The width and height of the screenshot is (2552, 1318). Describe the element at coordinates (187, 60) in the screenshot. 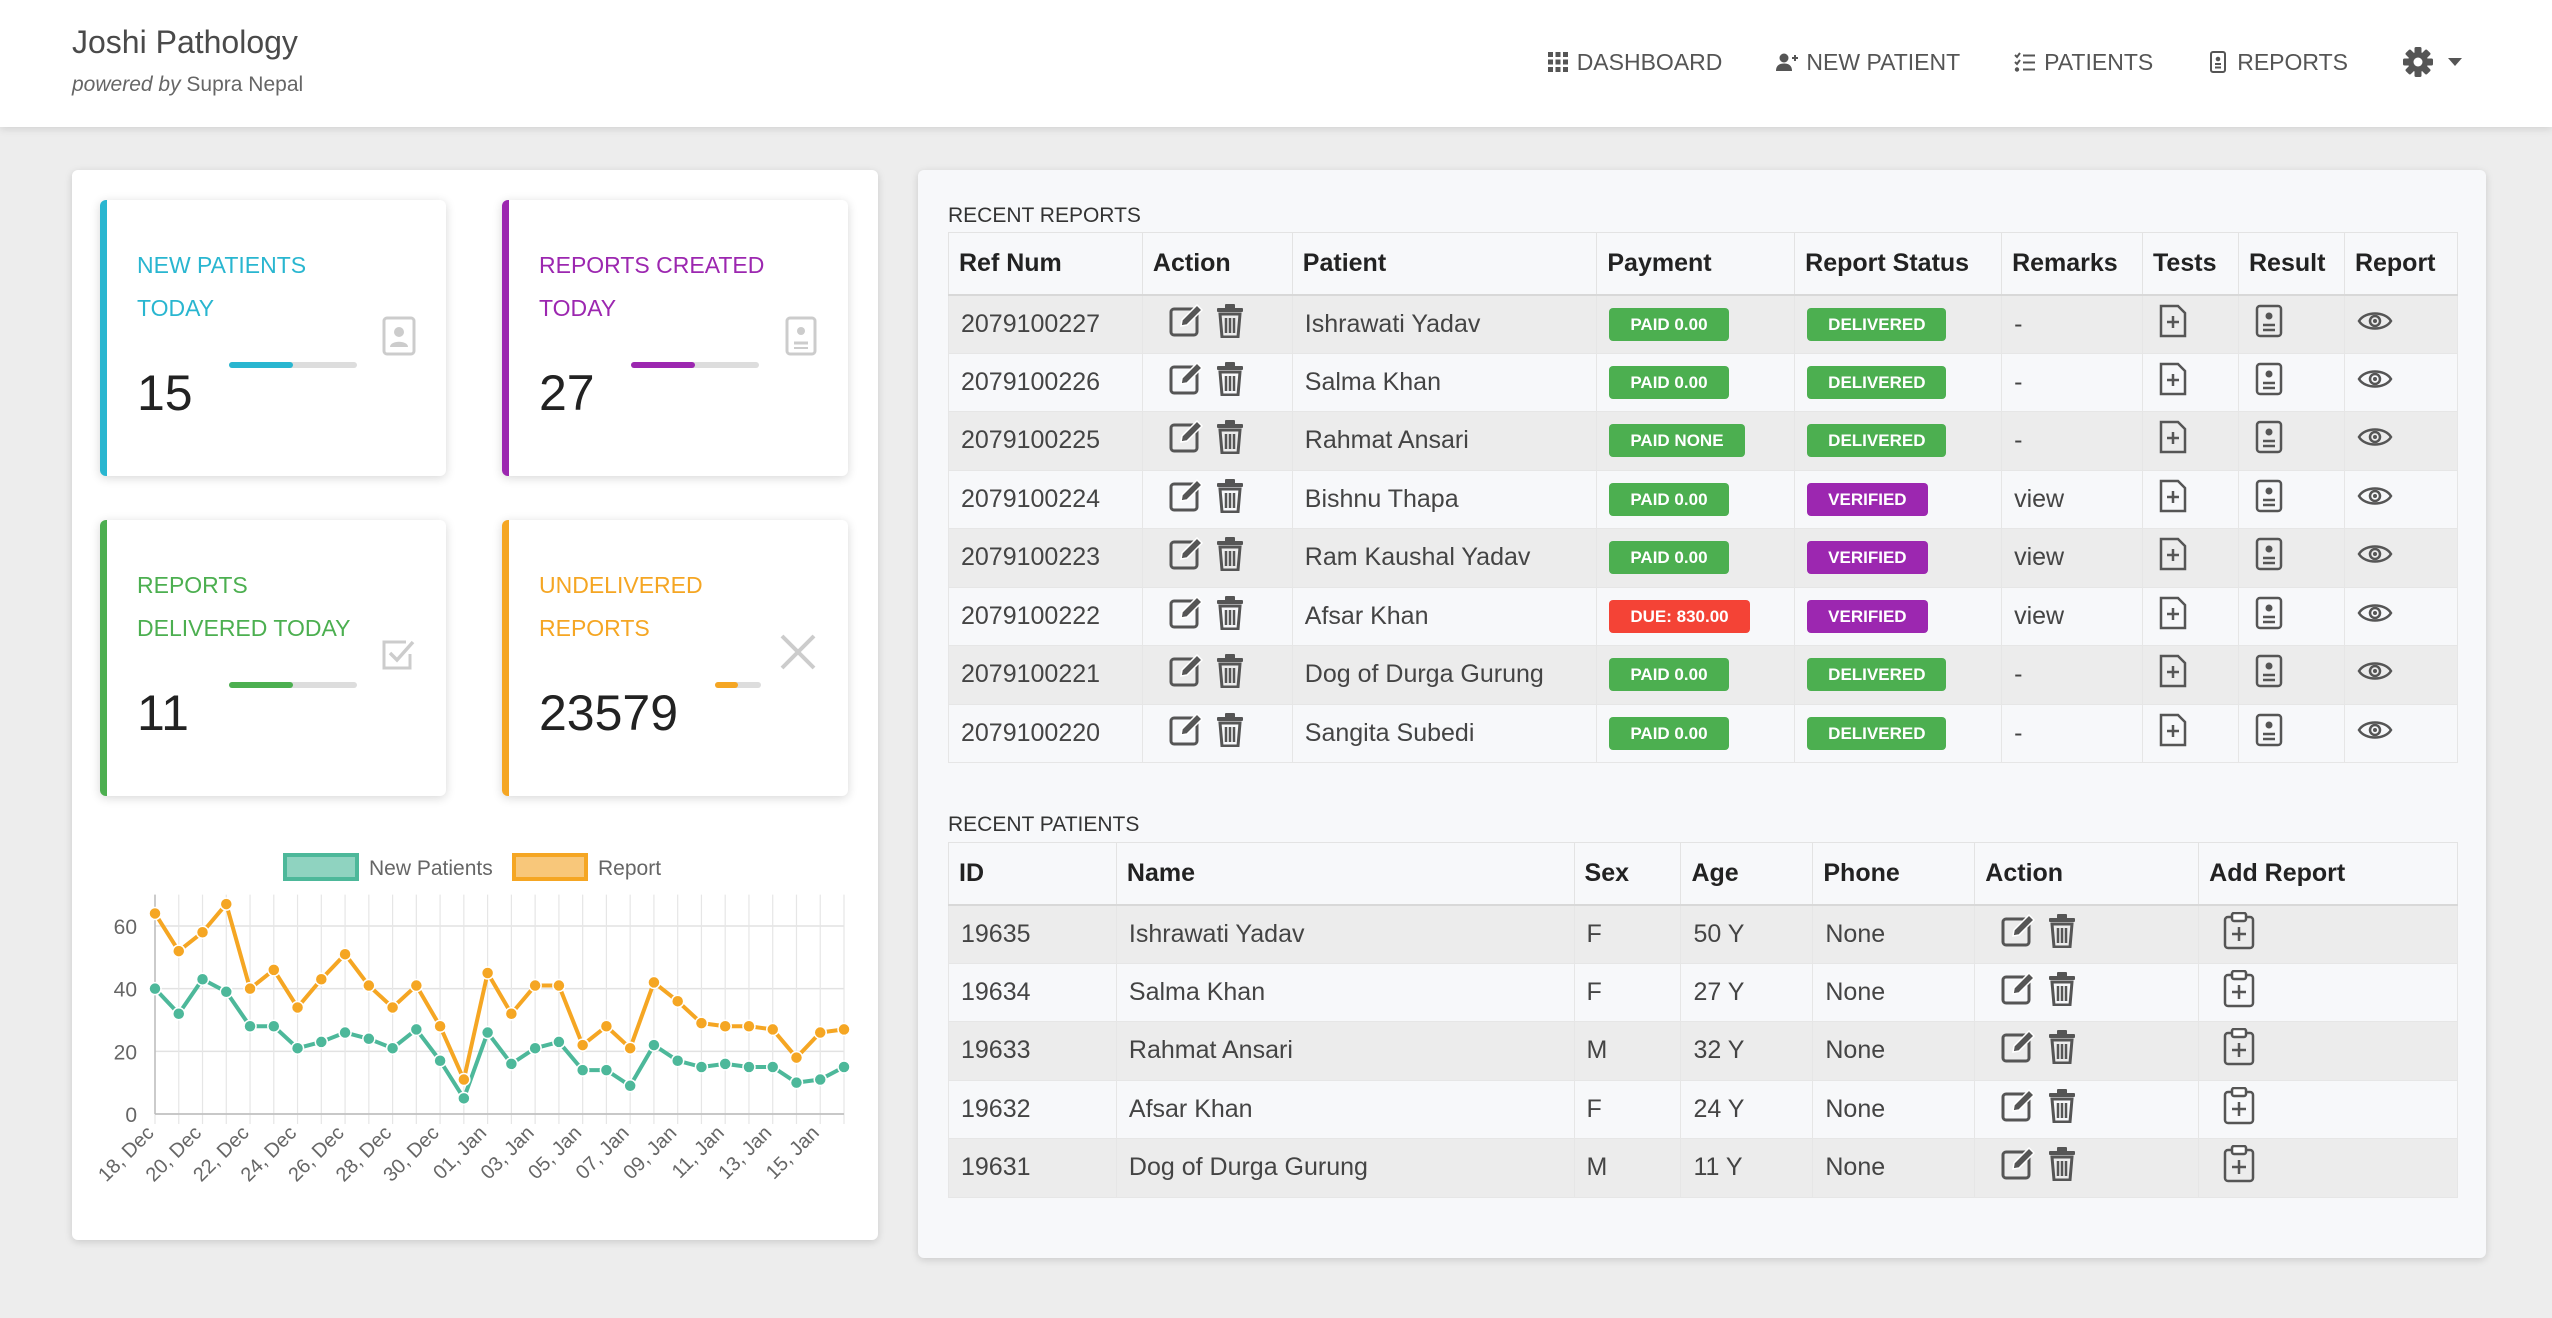

I see `brand: Joshi Pathology powered by Supra Nepal` at that location.